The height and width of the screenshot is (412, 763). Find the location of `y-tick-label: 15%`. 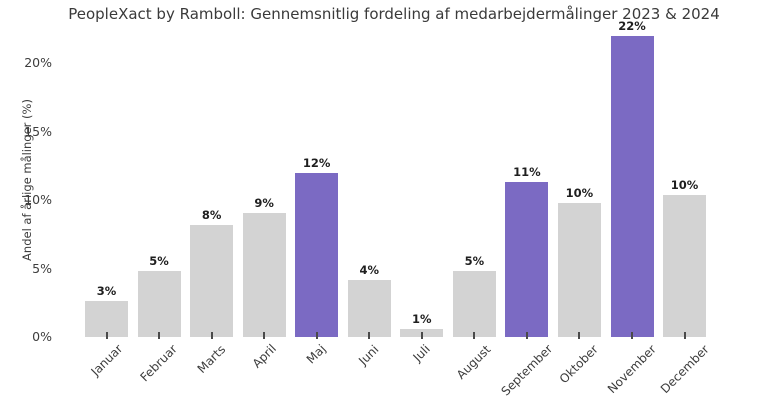

y-tick-label: 15% is located at coordinates (38, 131).